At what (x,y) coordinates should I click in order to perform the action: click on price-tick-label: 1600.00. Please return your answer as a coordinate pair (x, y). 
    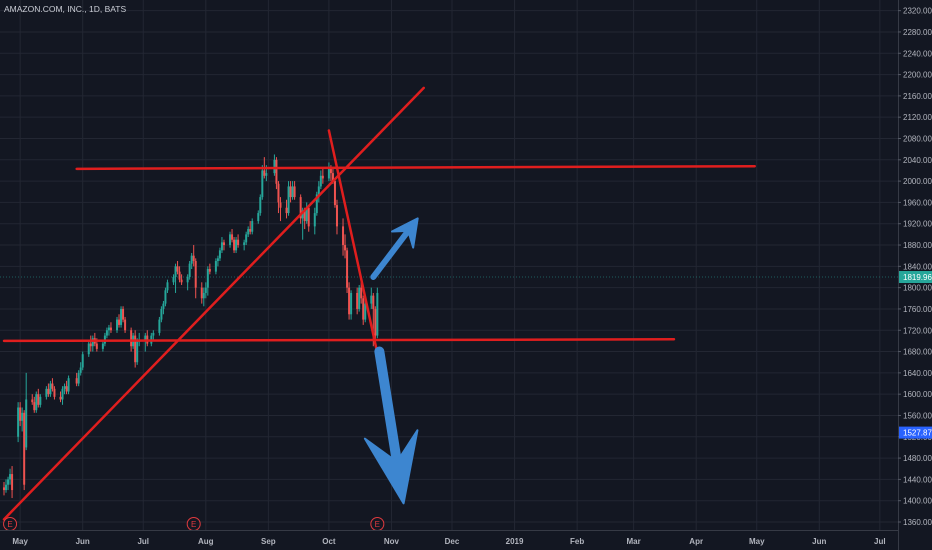
    Looking at the image, I should click on (917, 394).